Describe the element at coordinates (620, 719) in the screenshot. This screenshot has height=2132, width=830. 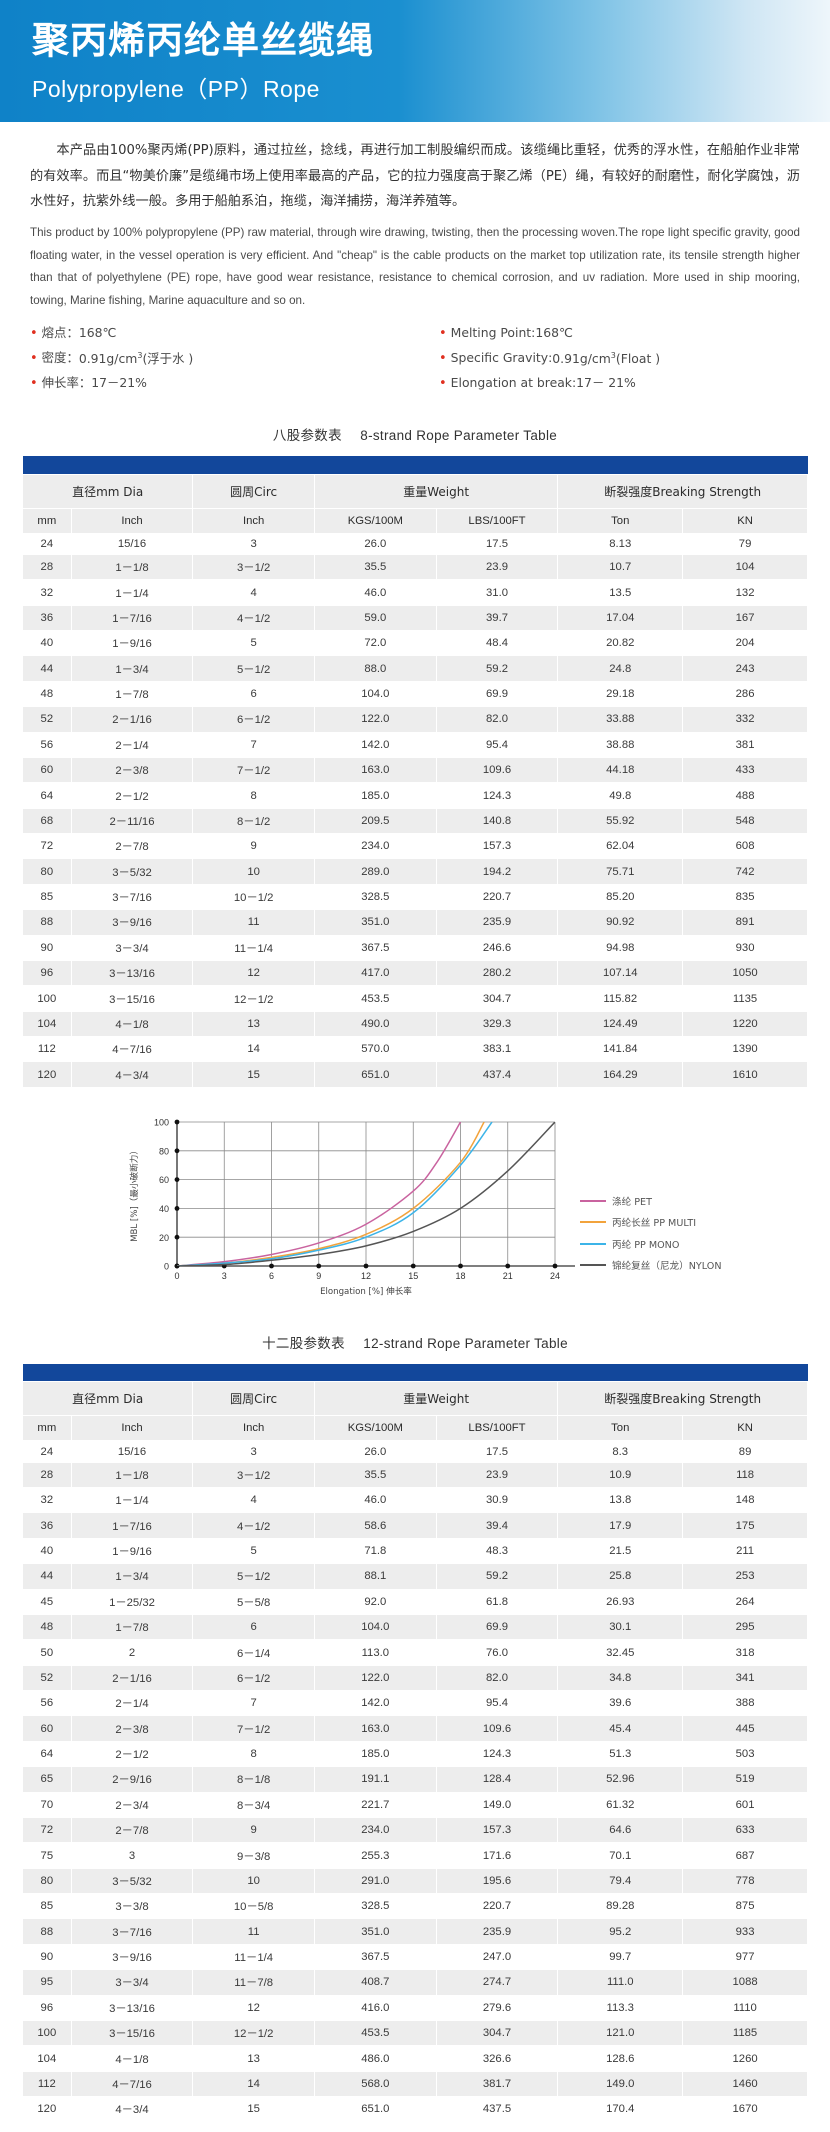
I see `table-cell: 33.88` at that location.